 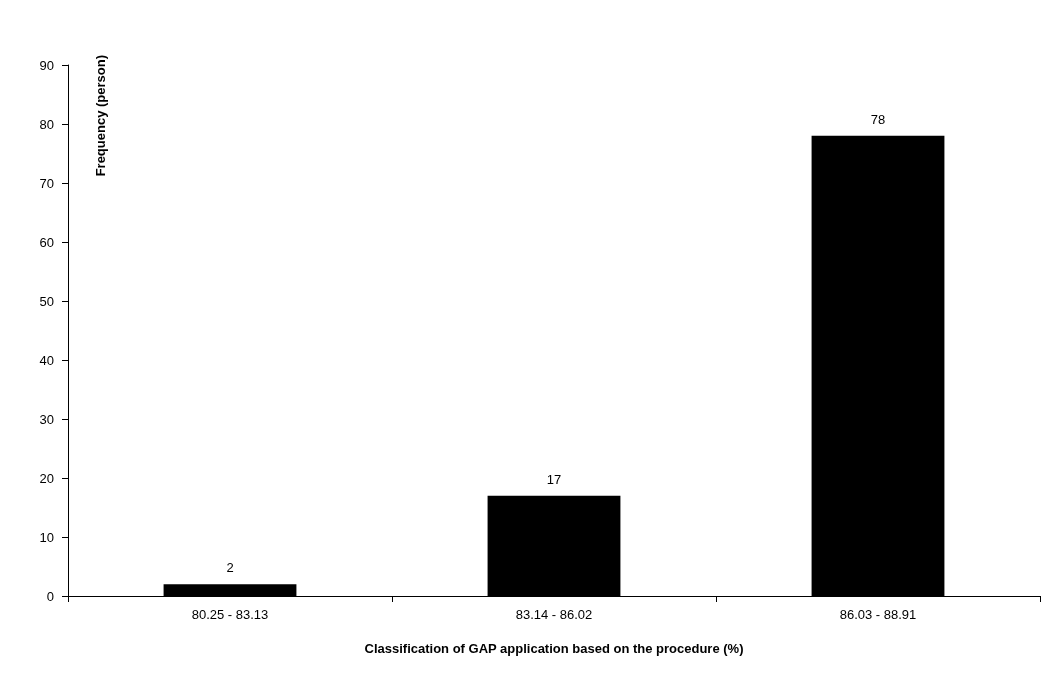 I want to click on y-tick-label: 10, so click(x=46, y=537).